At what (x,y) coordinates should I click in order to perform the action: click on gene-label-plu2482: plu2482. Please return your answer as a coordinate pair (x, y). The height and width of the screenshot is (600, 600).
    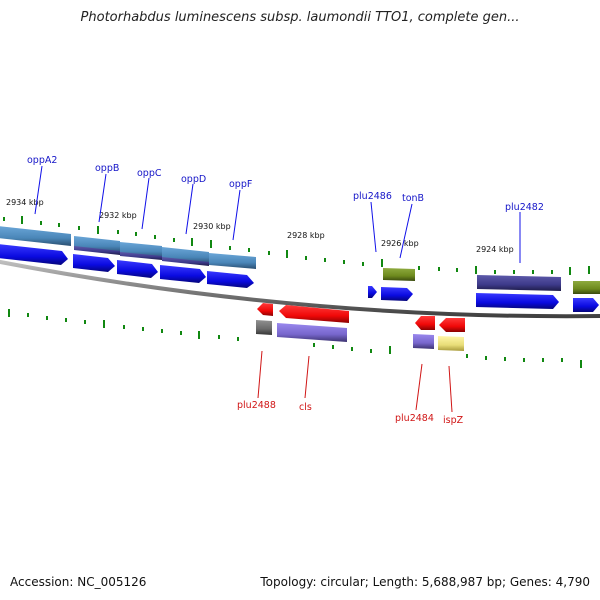
    Looking at the image, I should click on (524, 207).